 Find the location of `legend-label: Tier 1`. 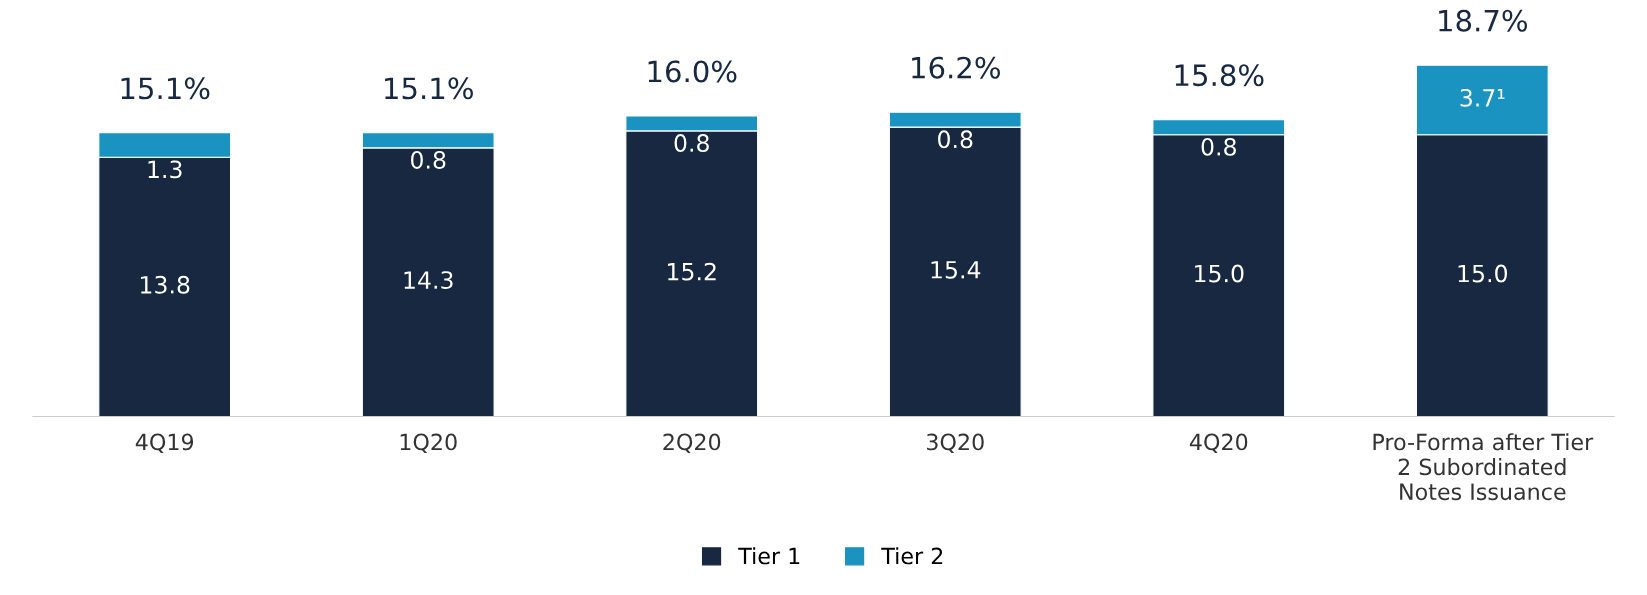

legend-label: Tier 1 is located at coordinates (769, 556).